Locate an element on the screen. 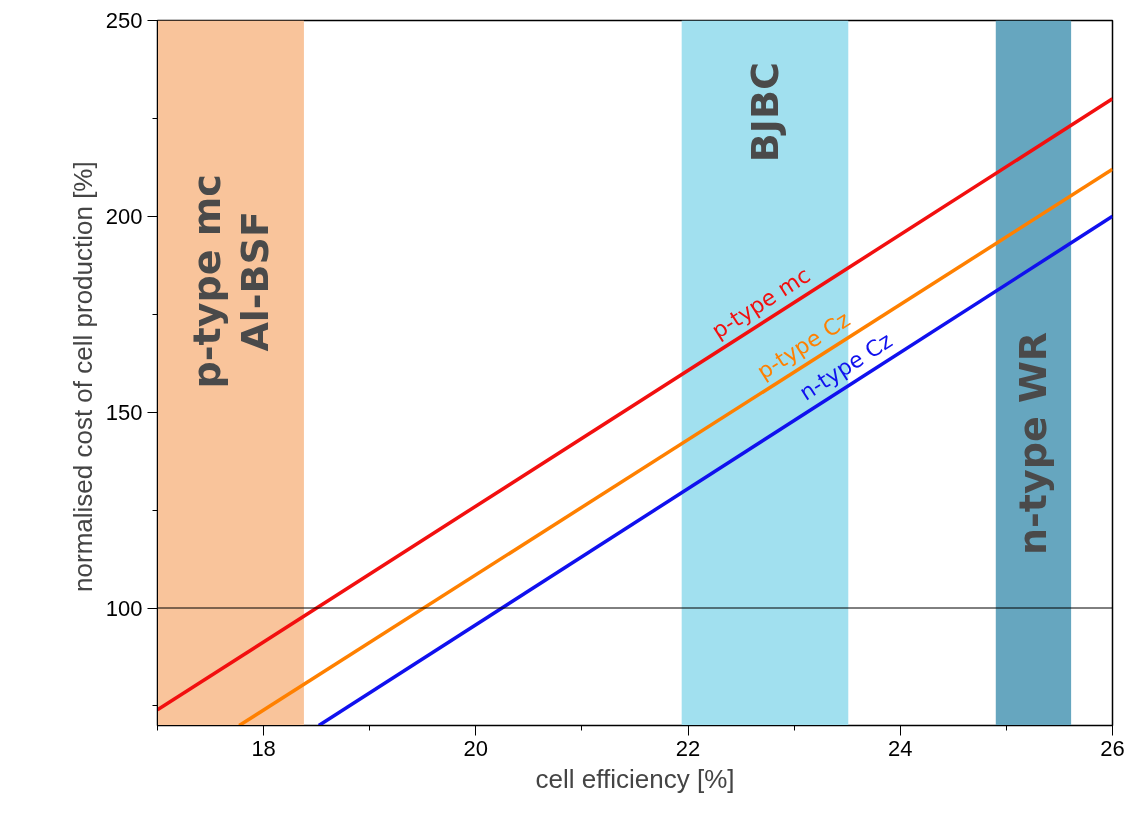 The height and width of the screenshot is (835, 1139). x-tick-label: 20 is located at coordinates (476, 748).